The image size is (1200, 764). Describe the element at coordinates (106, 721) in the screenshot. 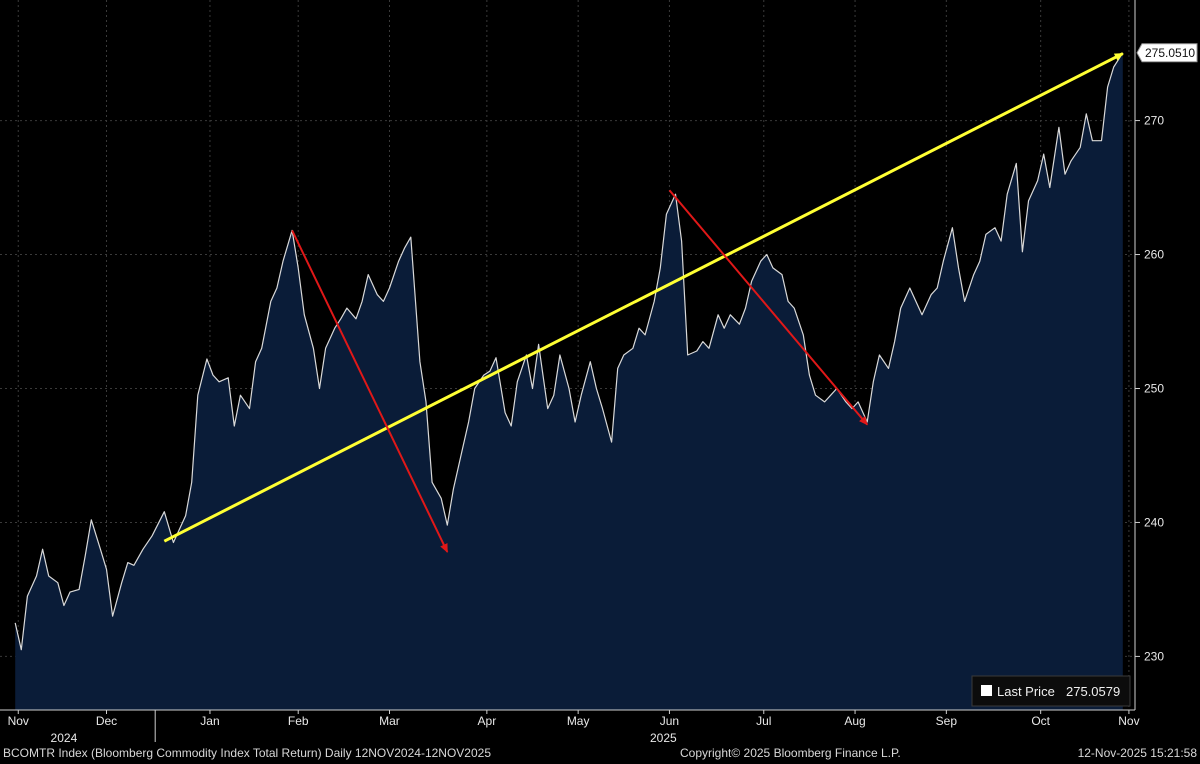

I see `x-tick-label: Dec` at that location.